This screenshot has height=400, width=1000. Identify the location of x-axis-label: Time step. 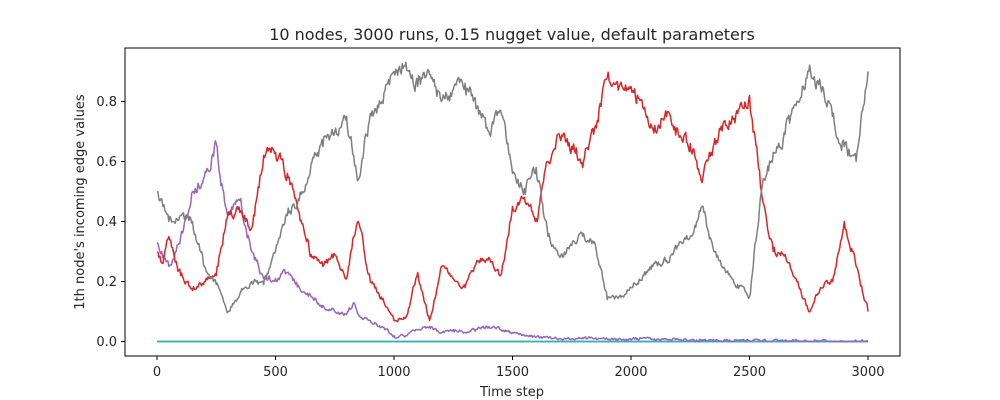
(511, 392).